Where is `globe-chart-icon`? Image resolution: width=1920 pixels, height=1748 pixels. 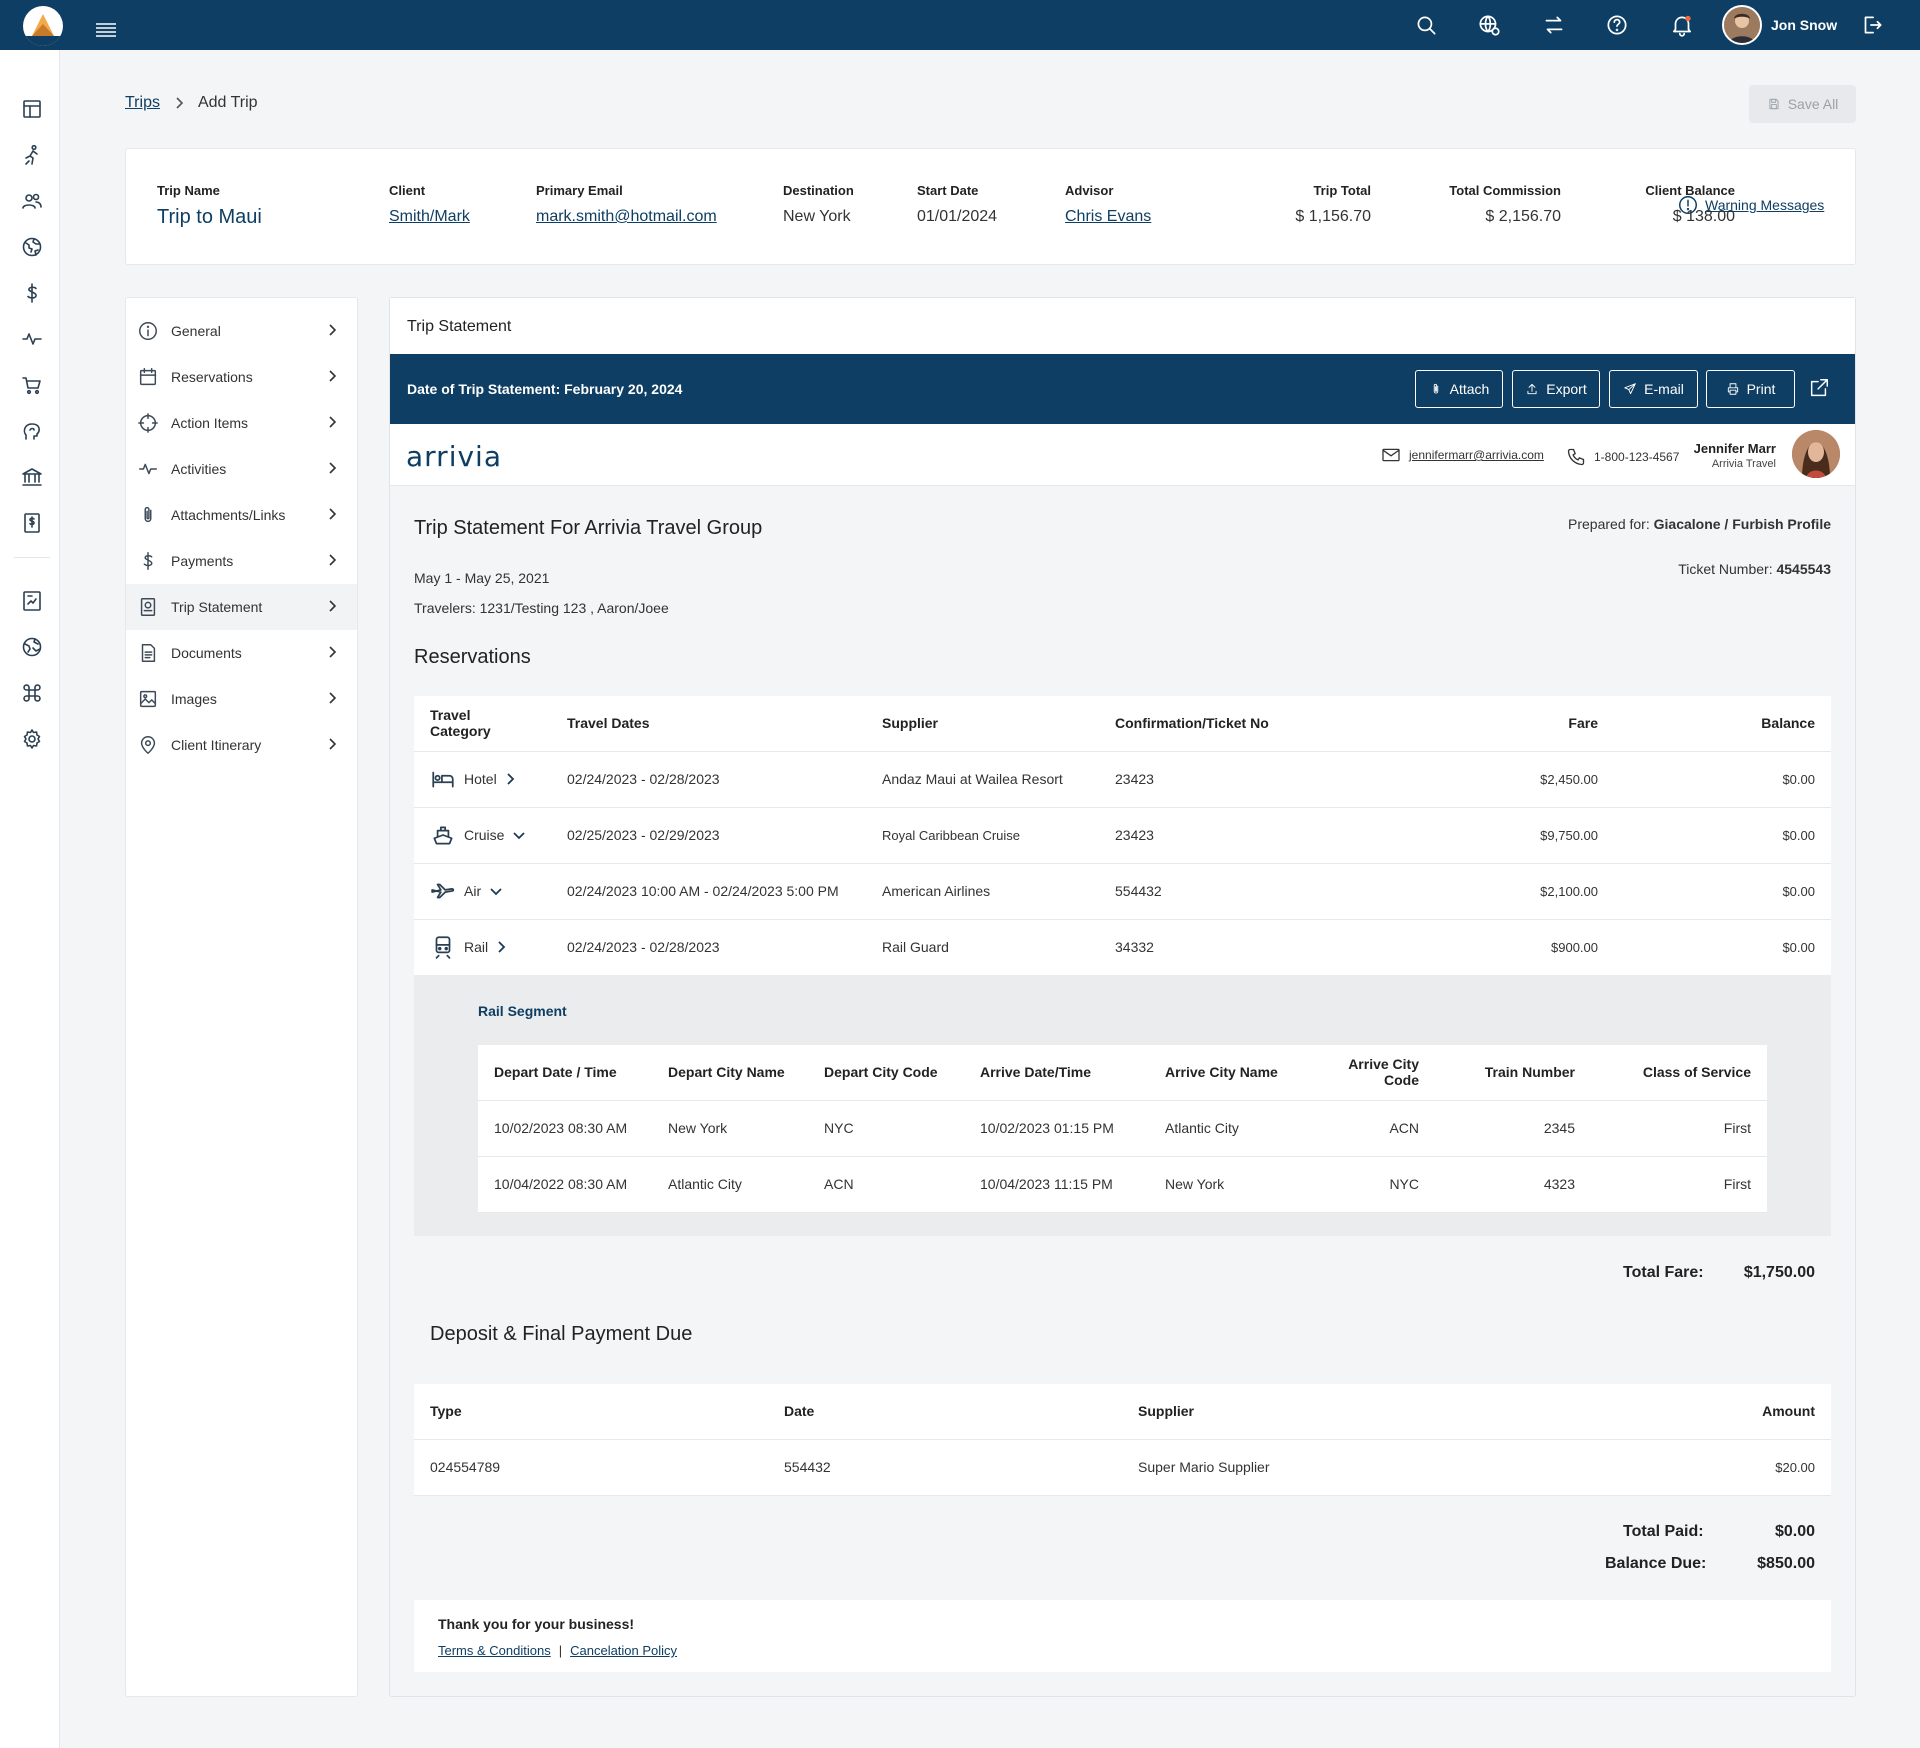
globe-chart-icon is located at coordinates (32, 647).